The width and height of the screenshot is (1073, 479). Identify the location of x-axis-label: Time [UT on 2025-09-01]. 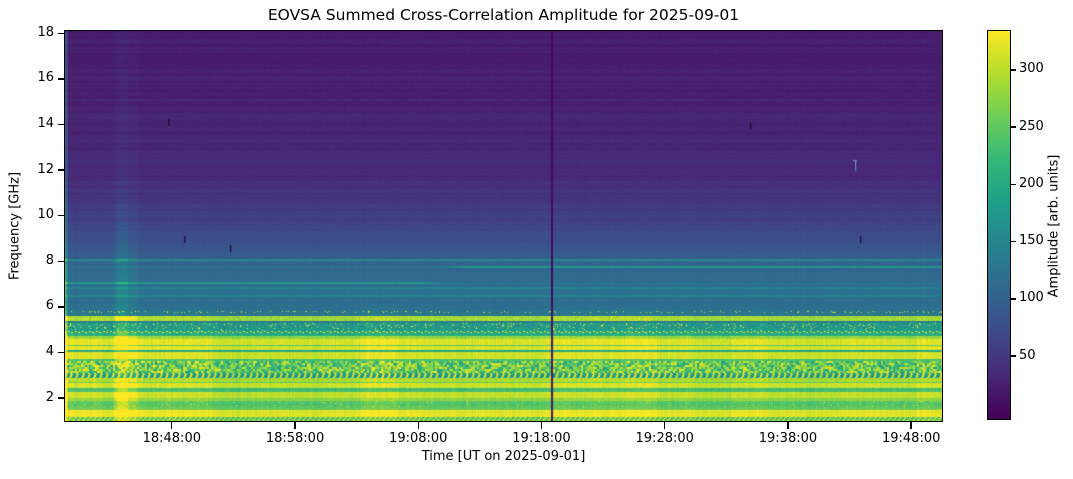
(503, 456).